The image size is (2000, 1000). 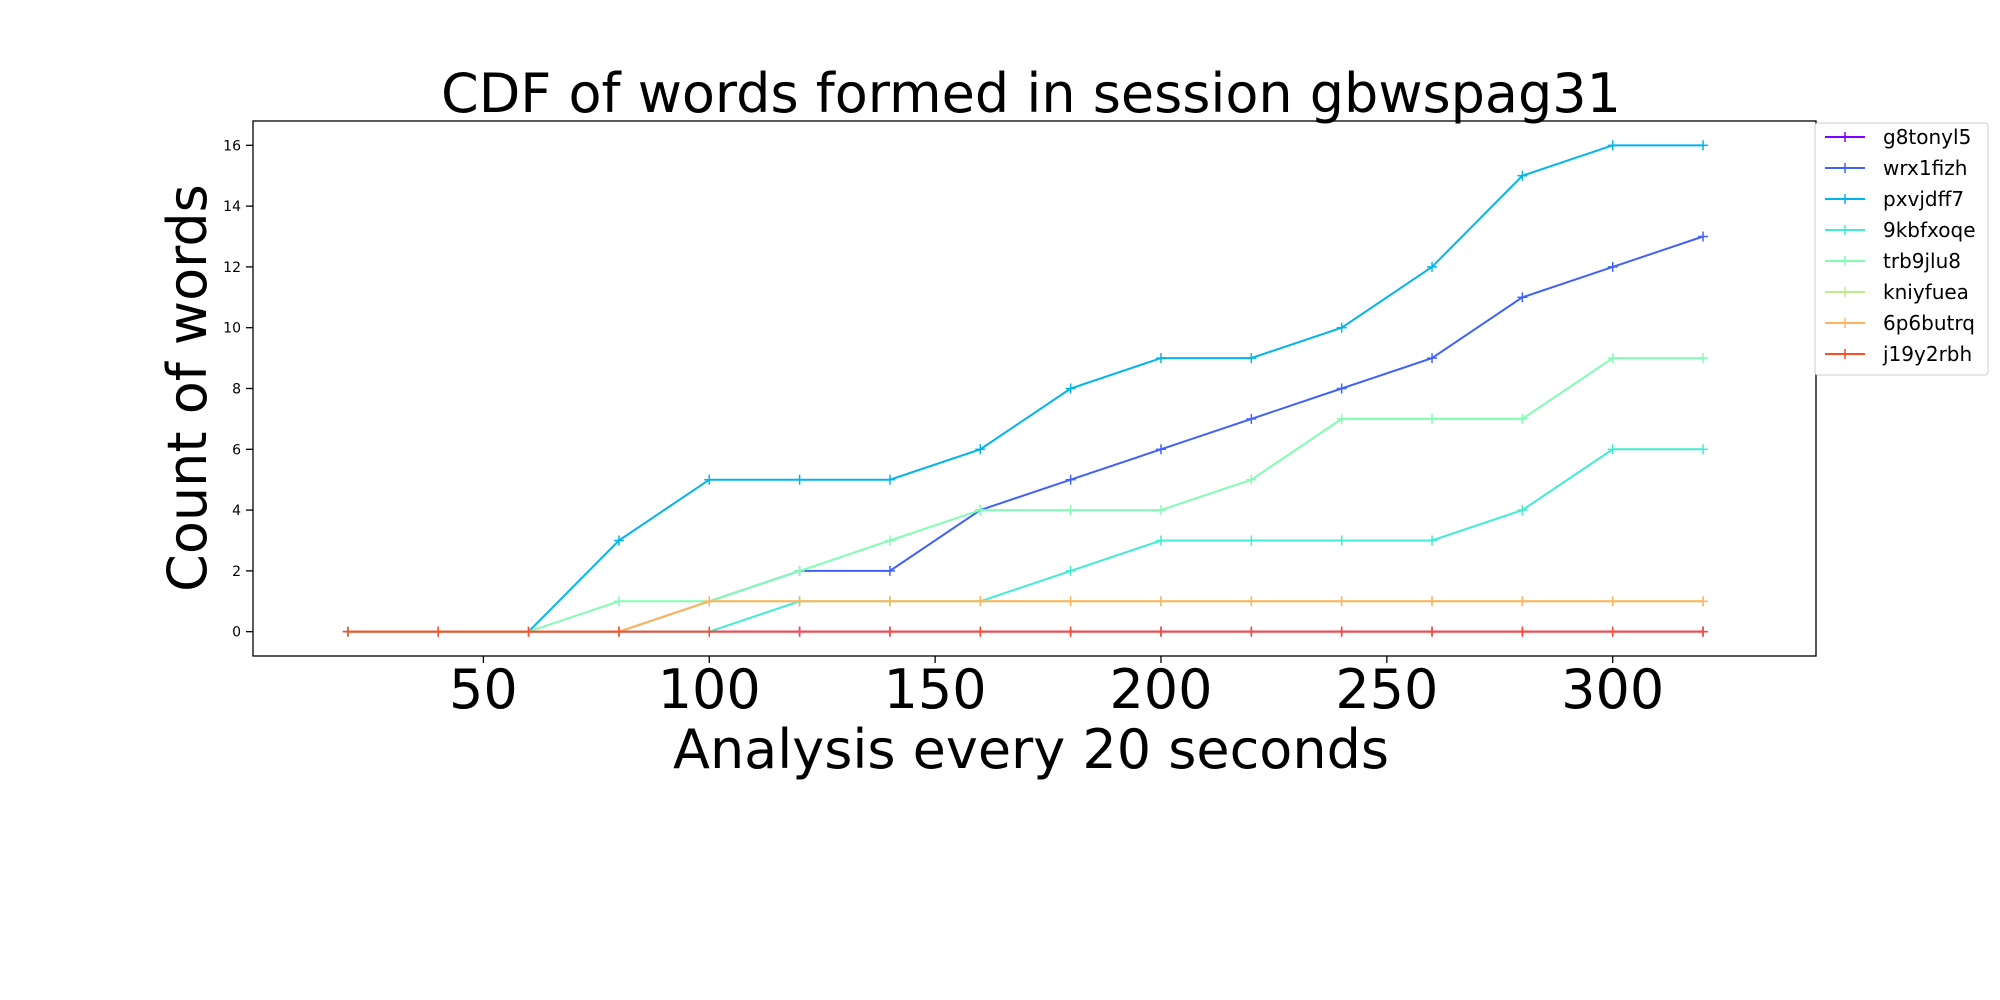 What do you see at coordinates (187, 388) in the screenshot?
I see `y-axis-label: Count of words` at bounding box center [187, 388].